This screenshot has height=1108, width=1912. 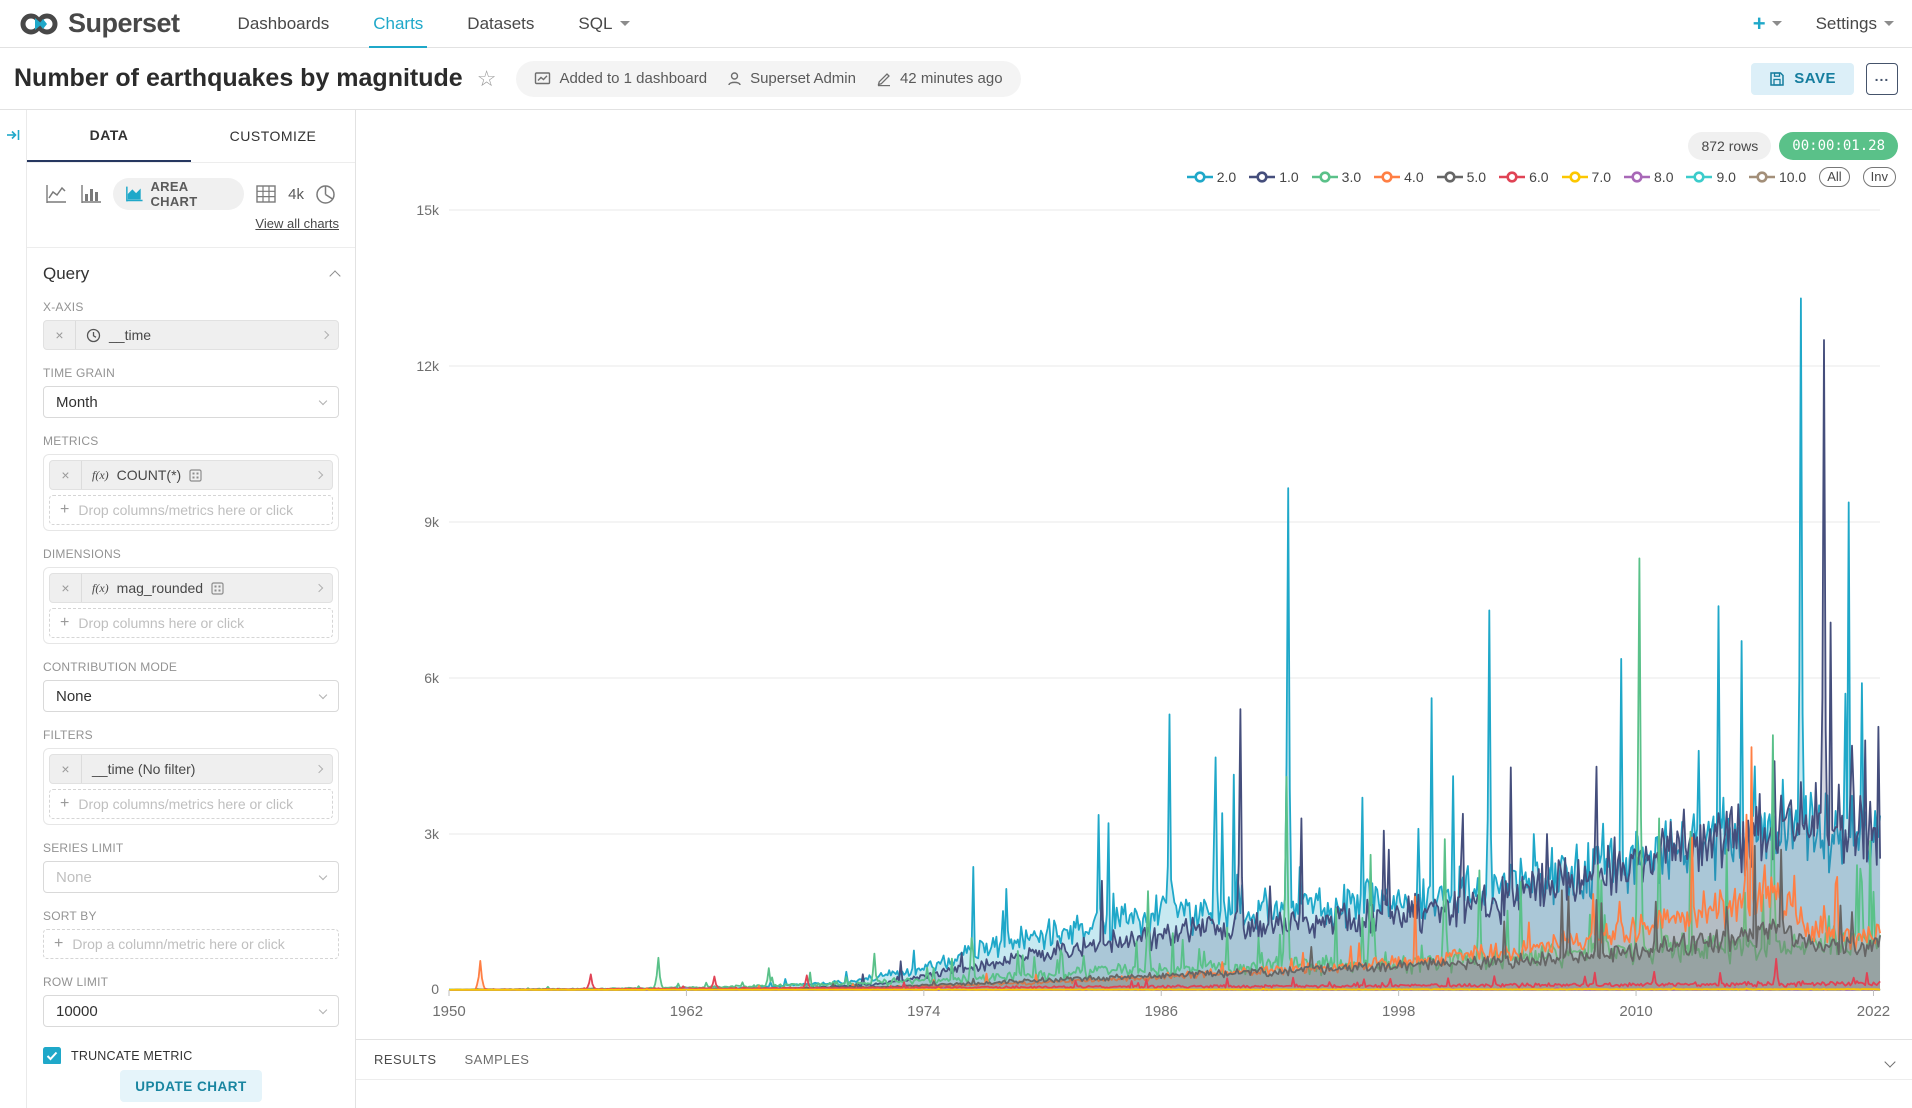 I want to click on save-icon, so click(x=1777, y=78).